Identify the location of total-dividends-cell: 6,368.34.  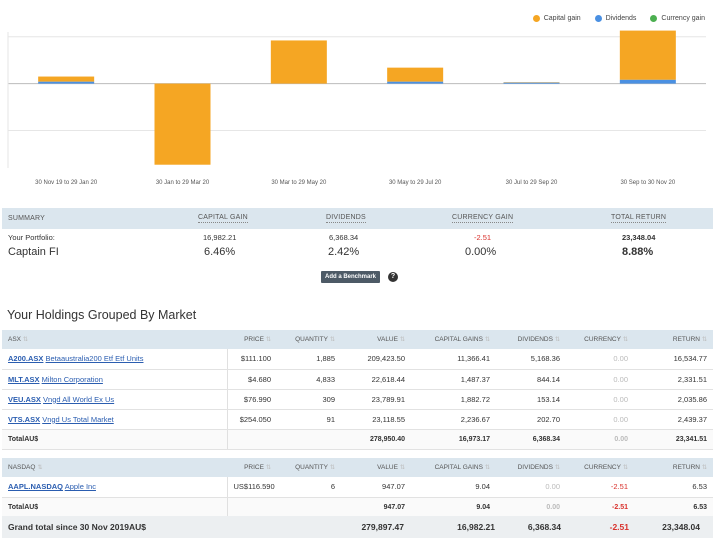
(531, 439).